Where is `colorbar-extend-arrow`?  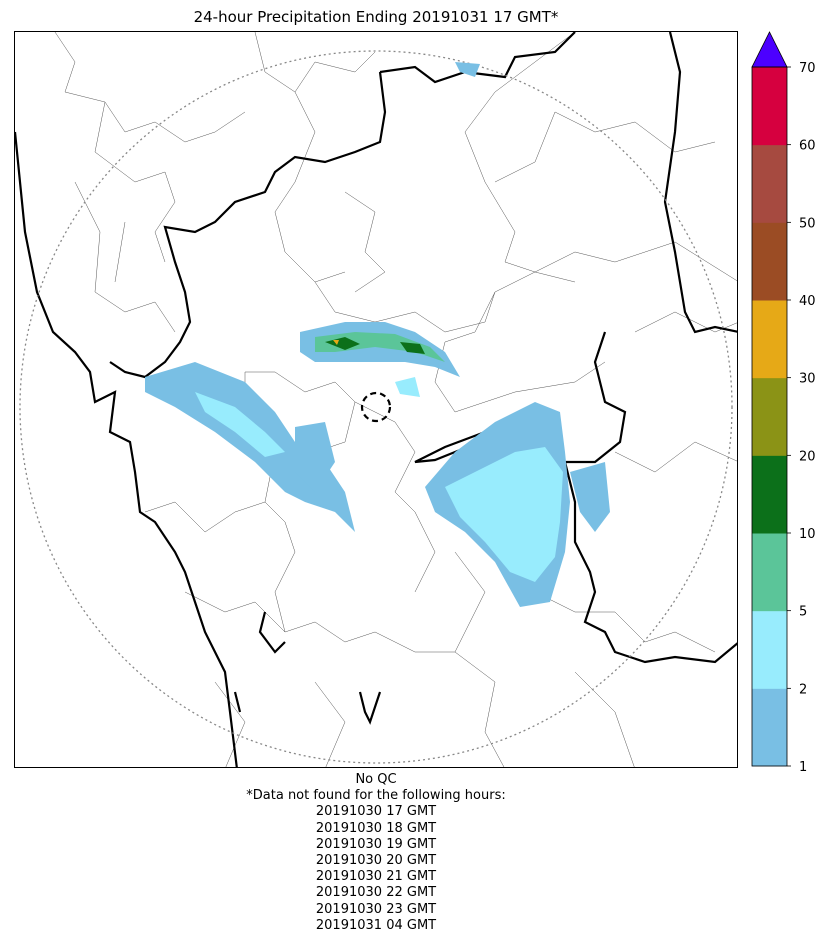 colorbar-extend-arrow is located at coordinates (769, 49).